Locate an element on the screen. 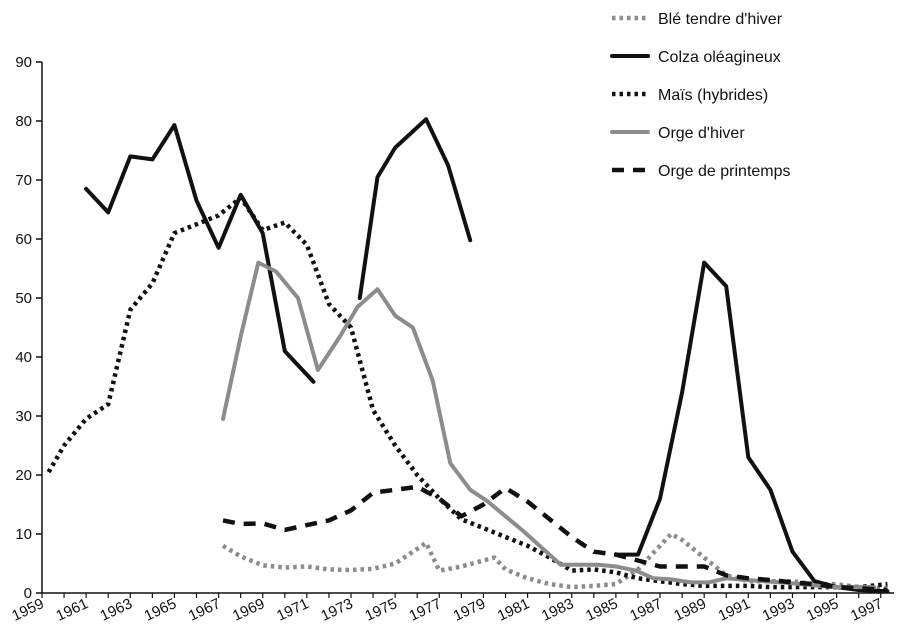 This screenshot has height=632, width=898. x-tick-label: 1987 is located at coordinates (645, 610).